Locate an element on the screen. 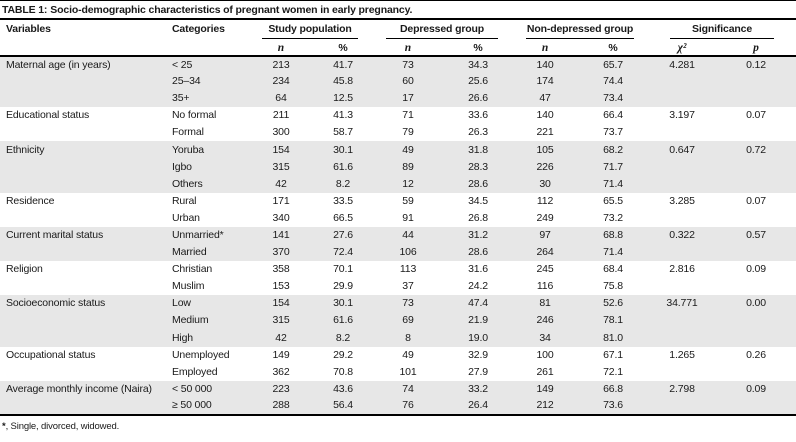 Image resolution: width=796 pixels, height=442 pixels. study-population-label: Study population is located at coordinates (310, 31).